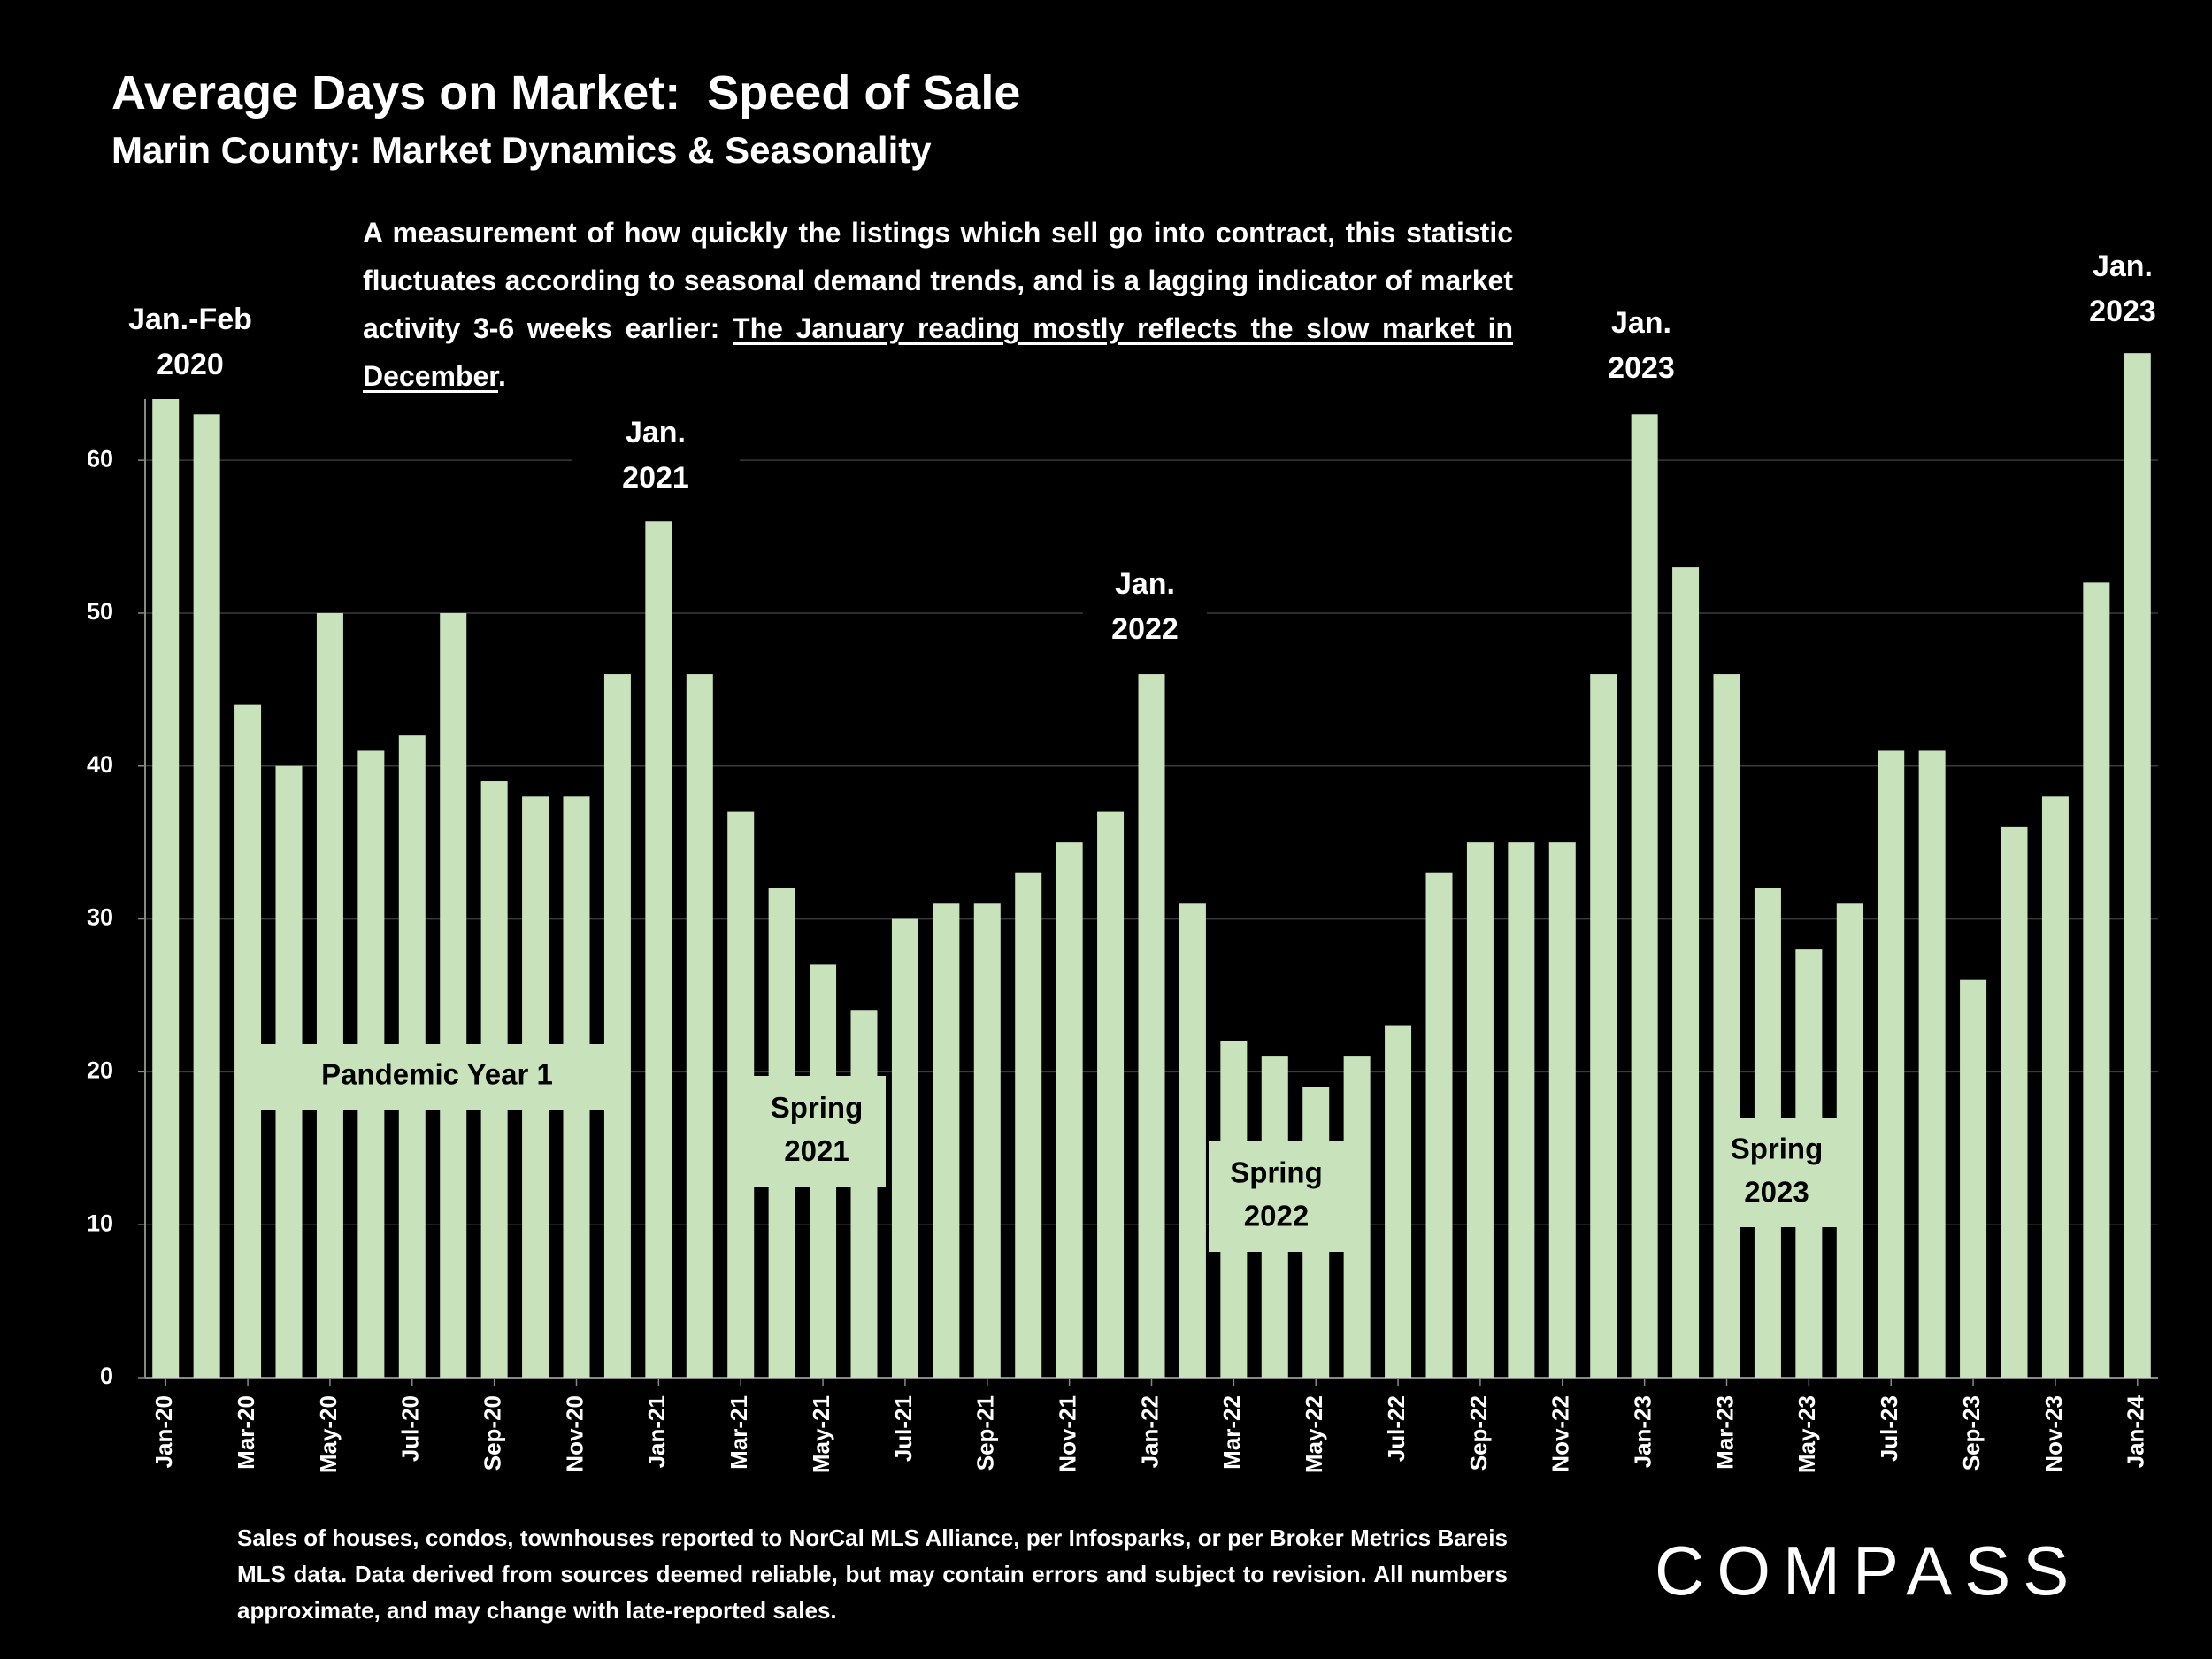  Describe the element at coordinates (656, 478) in the screenshot. I see `peak-label: 2021` at that location.